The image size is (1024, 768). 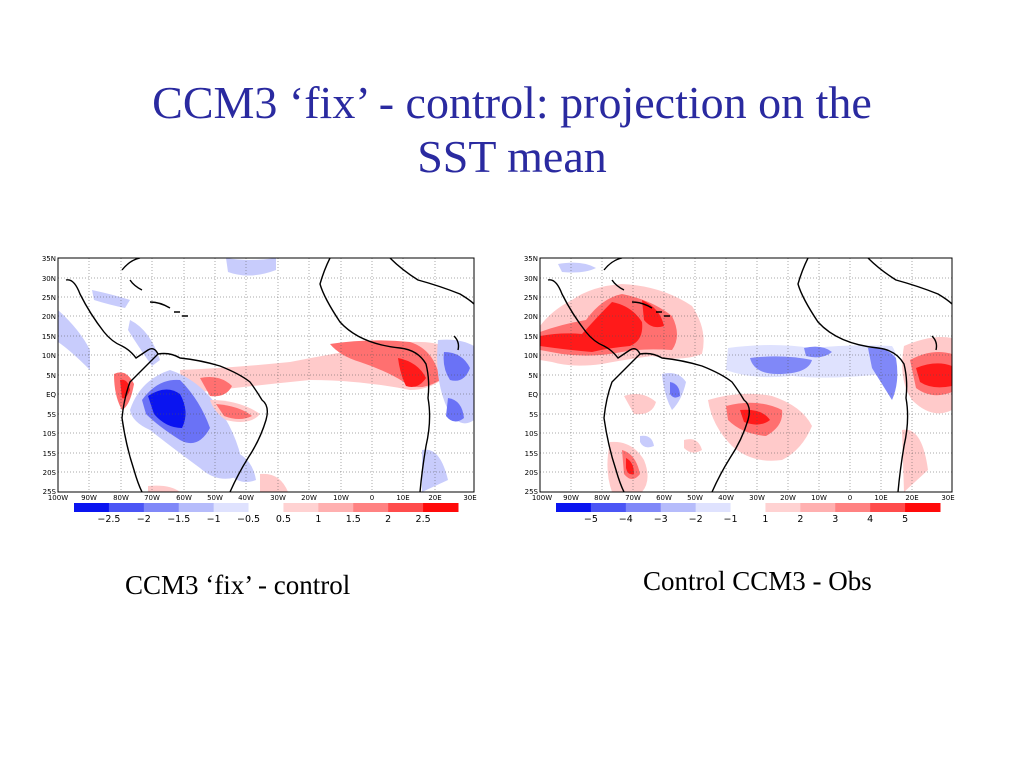 What do you see at coordinates (757, 581) in the screenshot?
I see `map-right-caption: Control CCM3 - Obs` at bounding box center [757, 581].